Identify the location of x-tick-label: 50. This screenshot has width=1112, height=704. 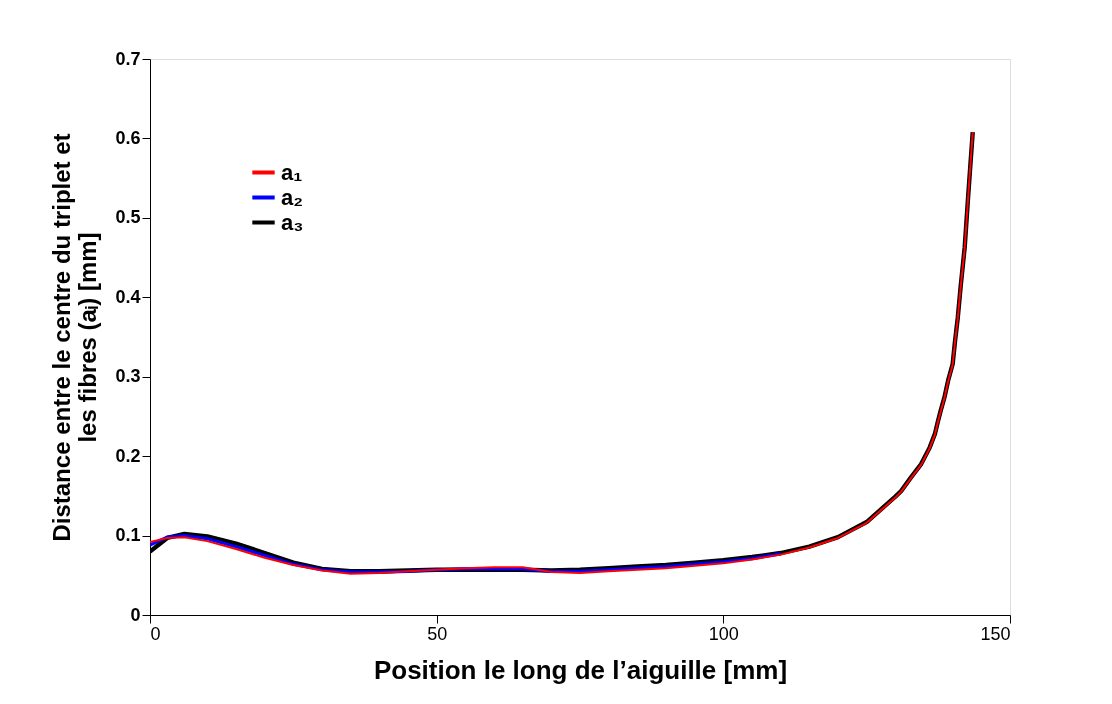
(437, 633).